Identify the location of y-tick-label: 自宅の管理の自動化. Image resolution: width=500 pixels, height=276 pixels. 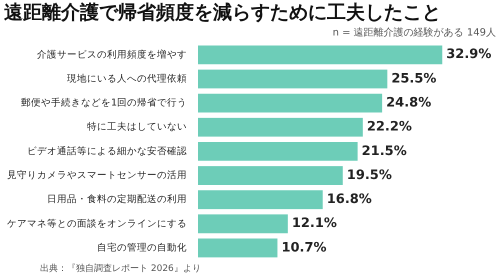
(142, 247).